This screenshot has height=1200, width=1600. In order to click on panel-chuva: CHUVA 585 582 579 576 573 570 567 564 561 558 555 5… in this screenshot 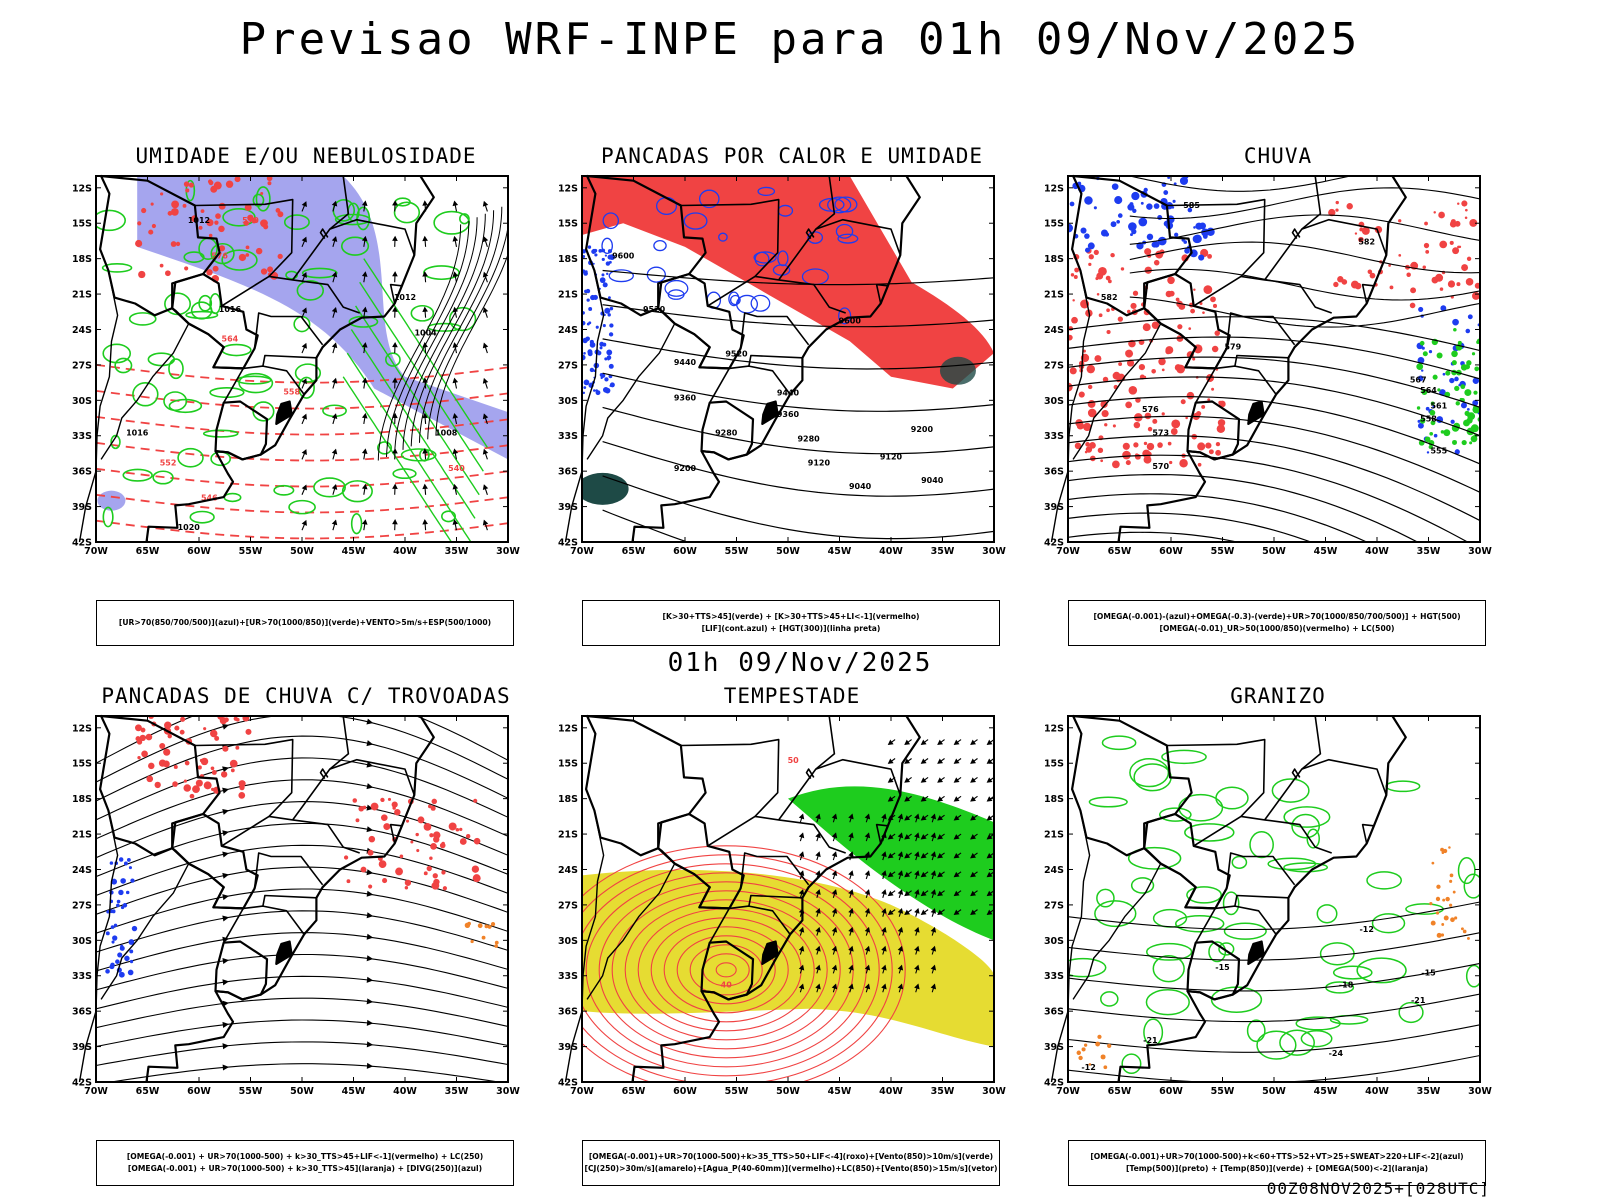, I will do `click(1278, 395)`.